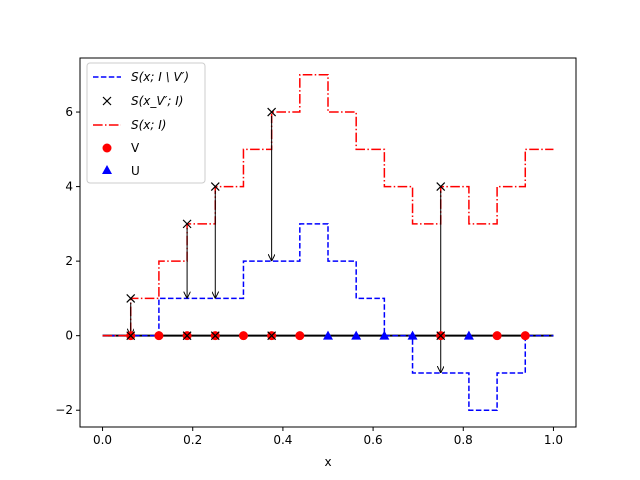 This screenshot has height=480, width=640. I want to click on y-tick-label: −2, so click(64, 410).